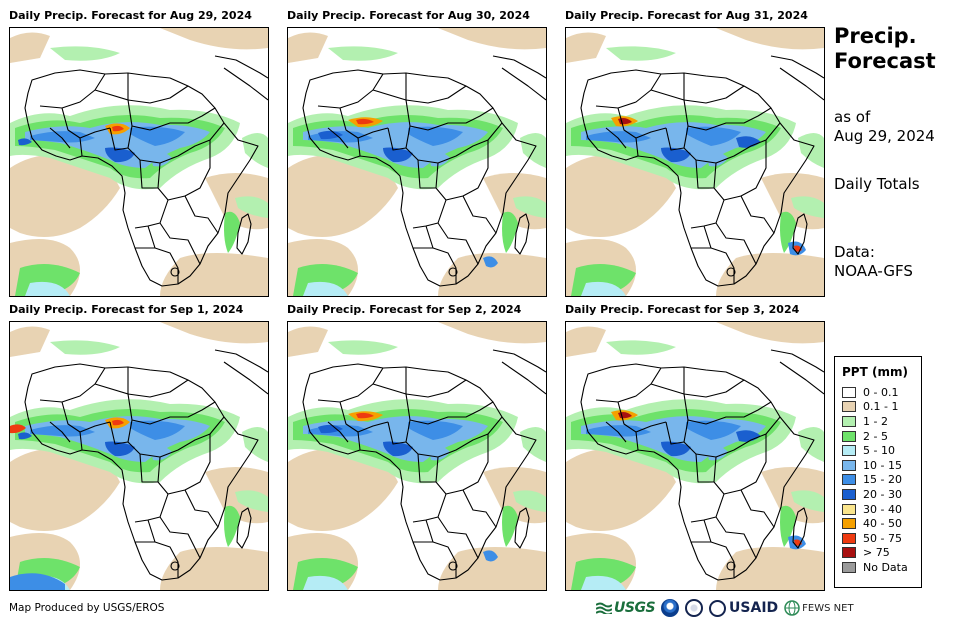  I want to click on forecast-panel-sep-1: Daily Precip. Forecast for Sep 1, 2024, so click(139, 447).